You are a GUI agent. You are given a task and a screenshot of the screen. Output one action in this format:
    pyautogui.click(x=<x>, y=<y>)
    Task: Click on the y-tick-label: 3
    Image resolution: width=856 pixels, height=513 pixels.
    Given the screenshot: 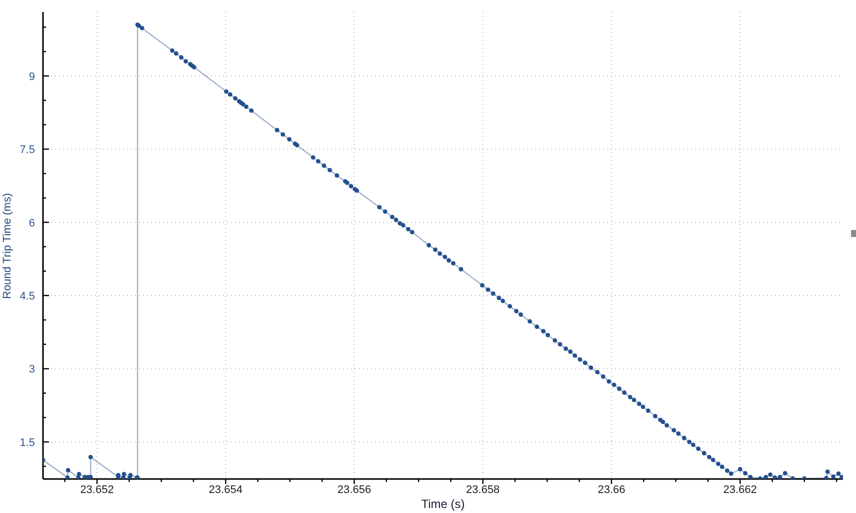 What is the action you would take?
    pyautogui.click(x=31, y=370)
    